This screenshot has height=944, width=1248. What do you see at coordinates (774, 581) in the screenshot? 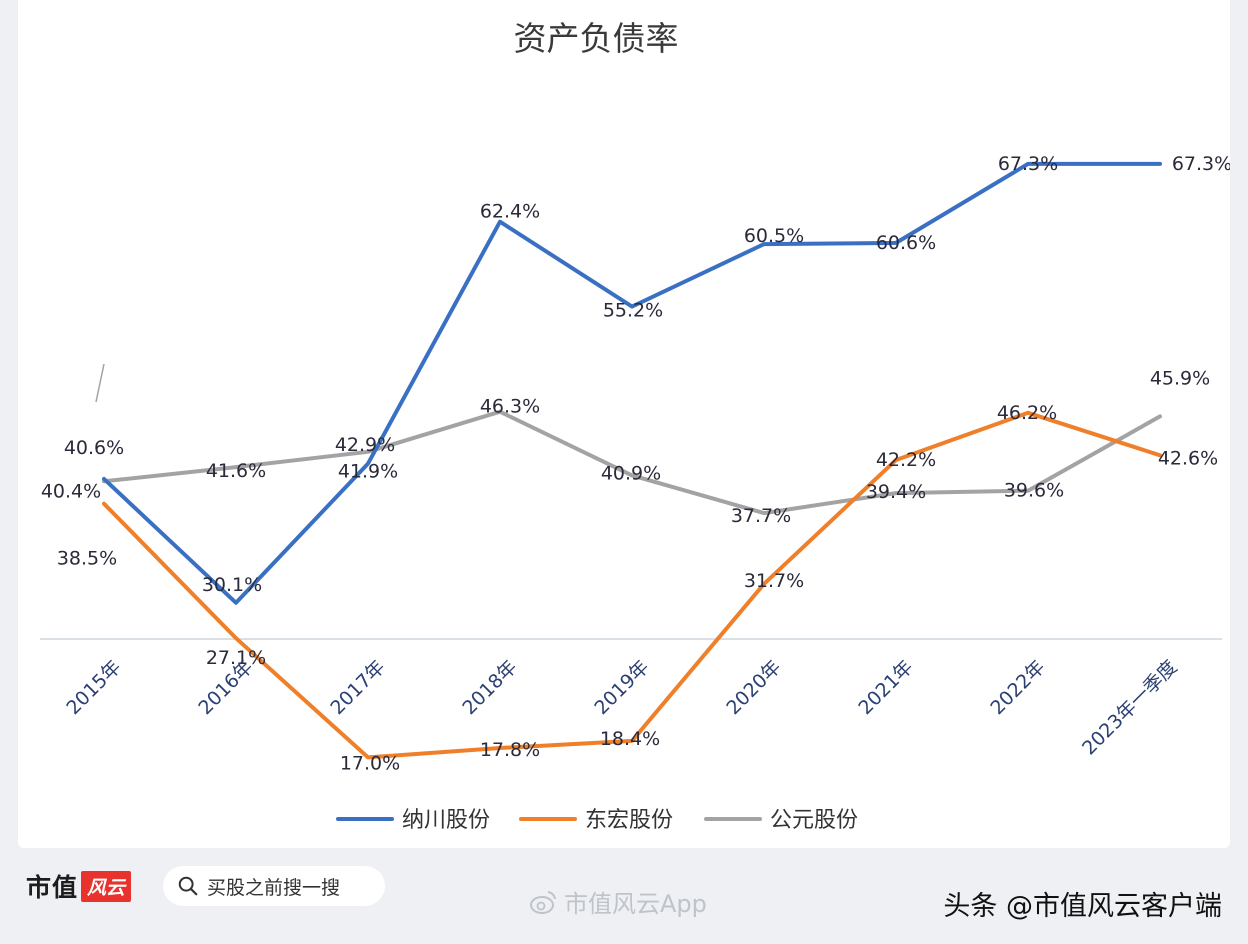
I see `data-label-donghong-5: 31.7%` at bounding box center [774, 581].